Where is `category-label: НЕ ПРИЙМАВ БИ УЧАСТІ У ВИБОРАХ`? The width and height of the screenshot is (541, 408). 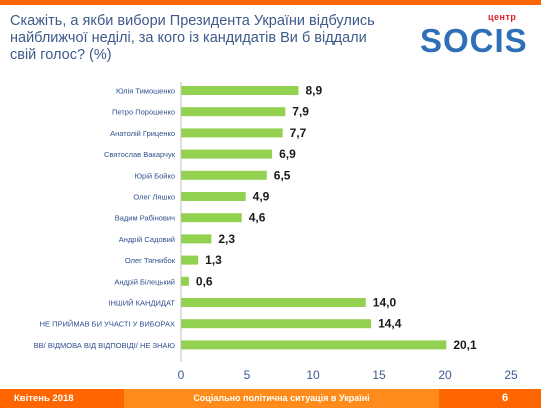 category-label: НЕ ПРИЙМАВ БИ УЧАСТІ У ВИБОРАХ is located at coordinates (107, 324).